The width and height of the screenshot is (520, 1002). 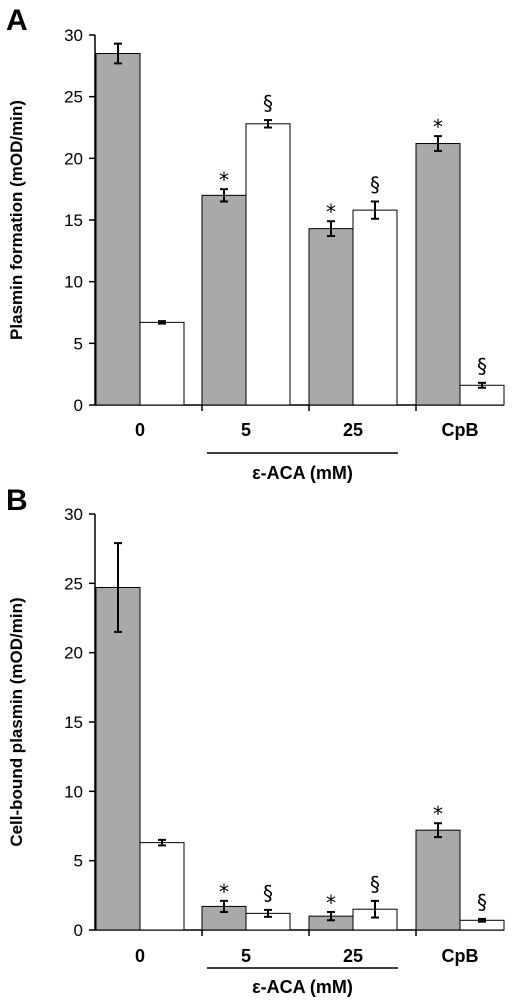 What do you see at coordinates (16, 220) in the screenshot?
I see `y-axis-label: Plasmin formation (mOD/min)` at bounding box center [16, 220].